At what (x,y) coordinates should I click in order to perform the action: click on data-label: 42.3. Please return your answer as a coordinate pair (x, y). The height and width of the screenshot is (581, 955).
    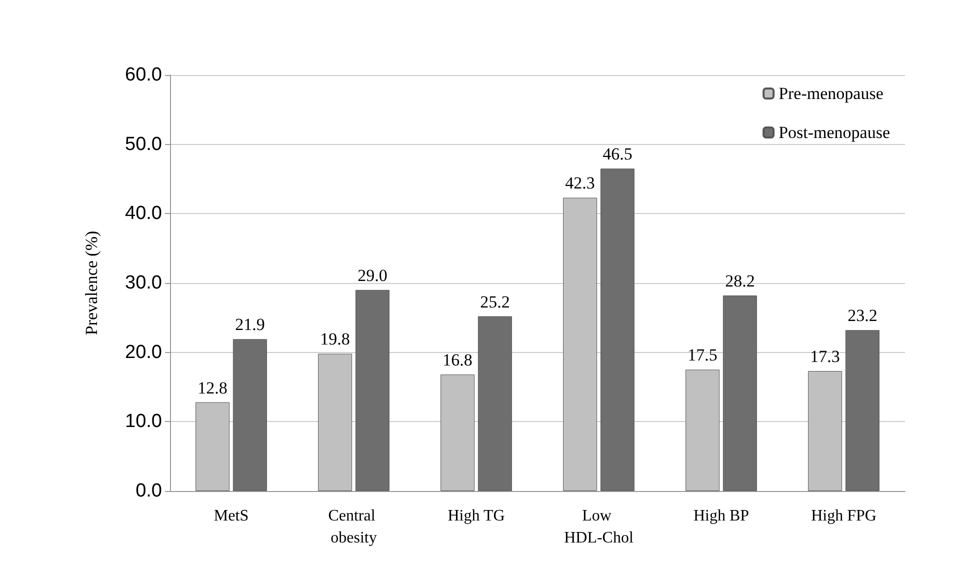
    Looking at the image, I should click on (580, 183).